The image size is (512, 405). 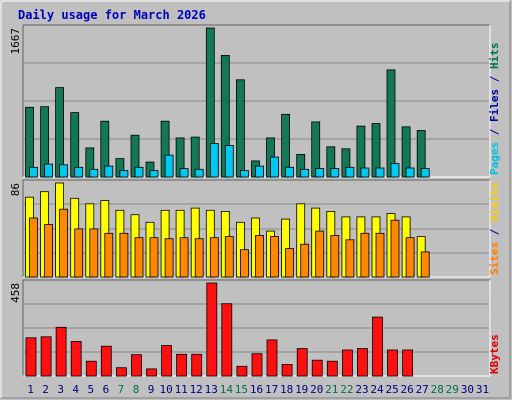 I want to click on panel-hits-ymax-label: 1667, so click(x=15, y=41).